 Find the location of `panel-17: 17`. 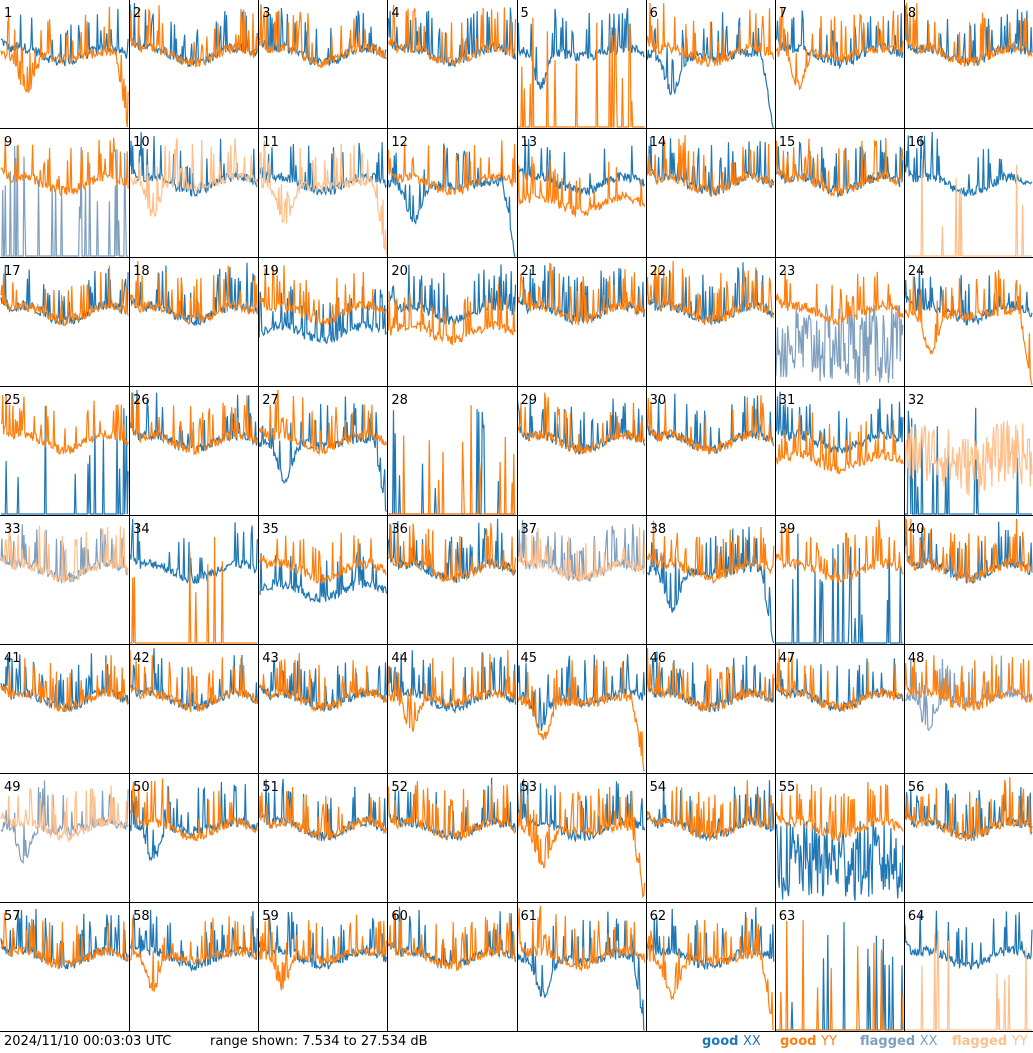

panel-17: 17 is located at coordinates (64, 295).